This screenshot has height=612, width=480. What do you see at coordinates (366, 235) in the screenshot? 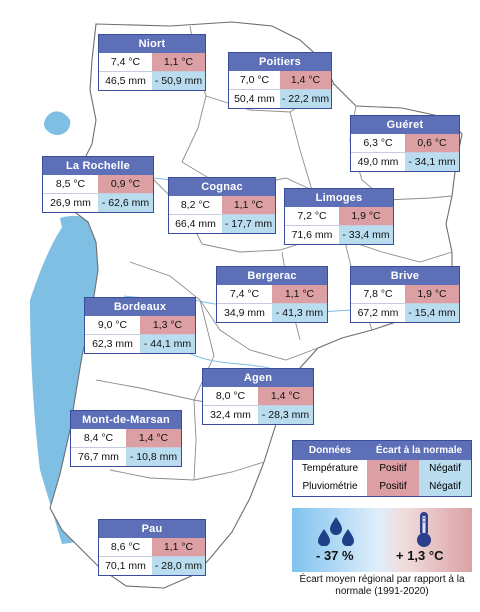
I see `rainfall-deviation: - 33,4 mm` at bounding box center [366, 235].